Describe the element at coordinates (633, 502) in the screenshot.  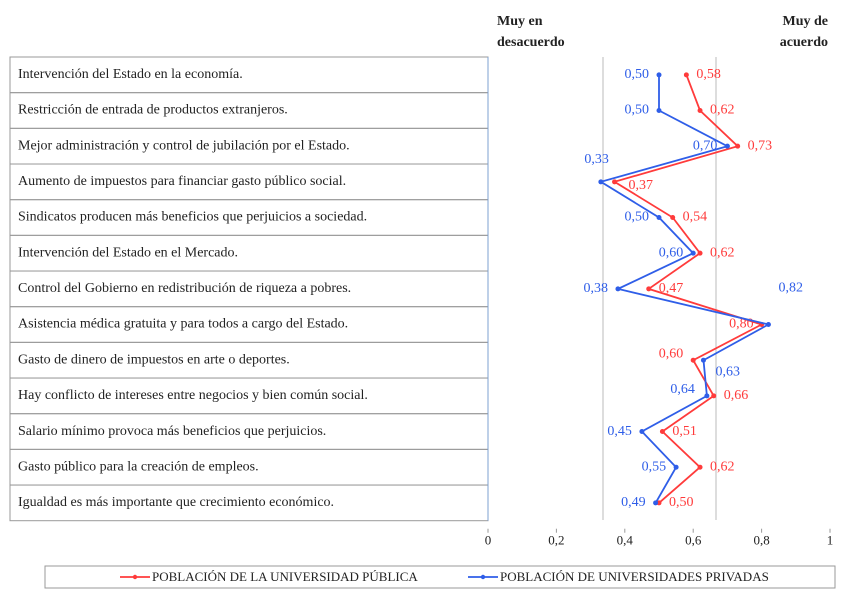
I see `value-label: 0,49` at that location.